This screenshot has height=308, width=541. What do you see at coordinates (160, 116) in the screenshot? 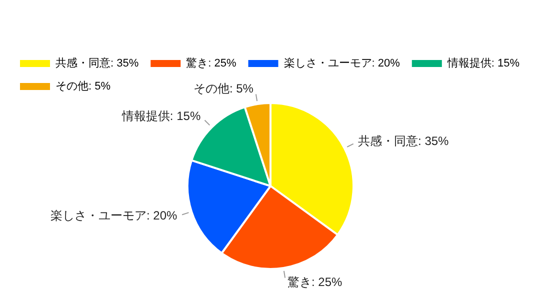
I see `slice-label: 情報提供: 15%` at bounding box center [160, 116].